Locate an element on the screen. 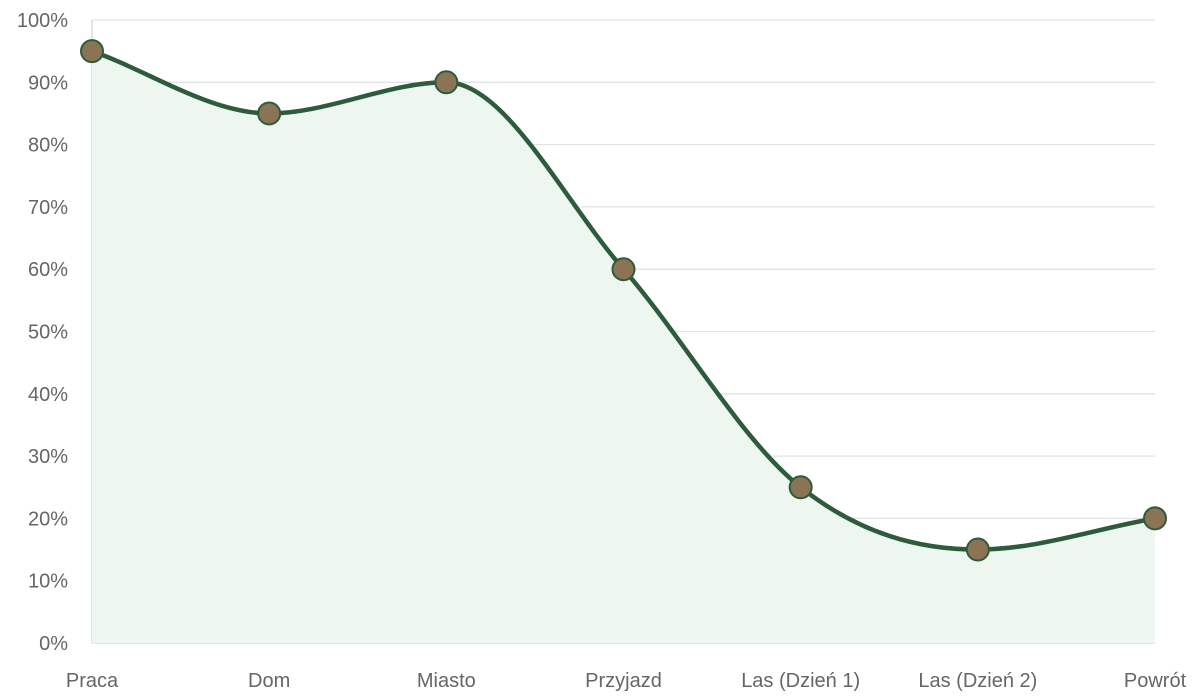 The image size is (1200, 700). y-tick-label: 40% is located at coordinates (48, 395).